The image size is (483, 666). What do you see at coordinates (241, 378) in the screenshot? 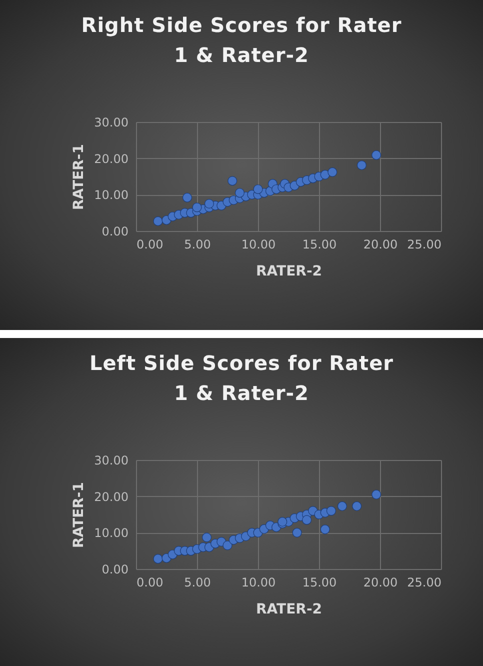
I see `chart-title: Left Side Scores for Rater 1 & Rater-2` at bounding box center [241, 378].